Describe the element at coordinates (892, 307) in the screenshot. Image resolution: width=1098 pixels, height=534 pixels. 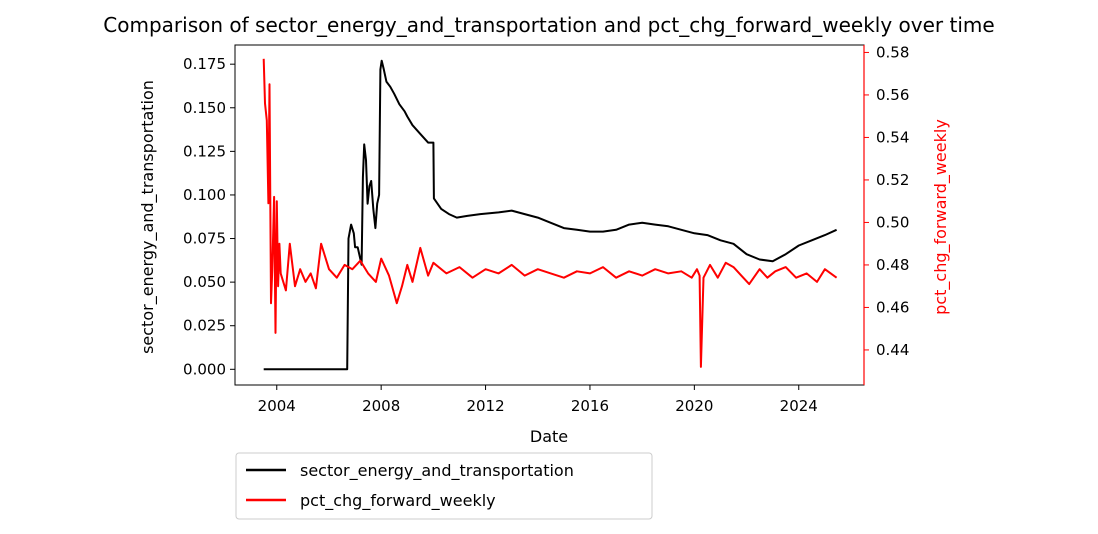
I see `y-right-tick-label: 0.46` at that location.